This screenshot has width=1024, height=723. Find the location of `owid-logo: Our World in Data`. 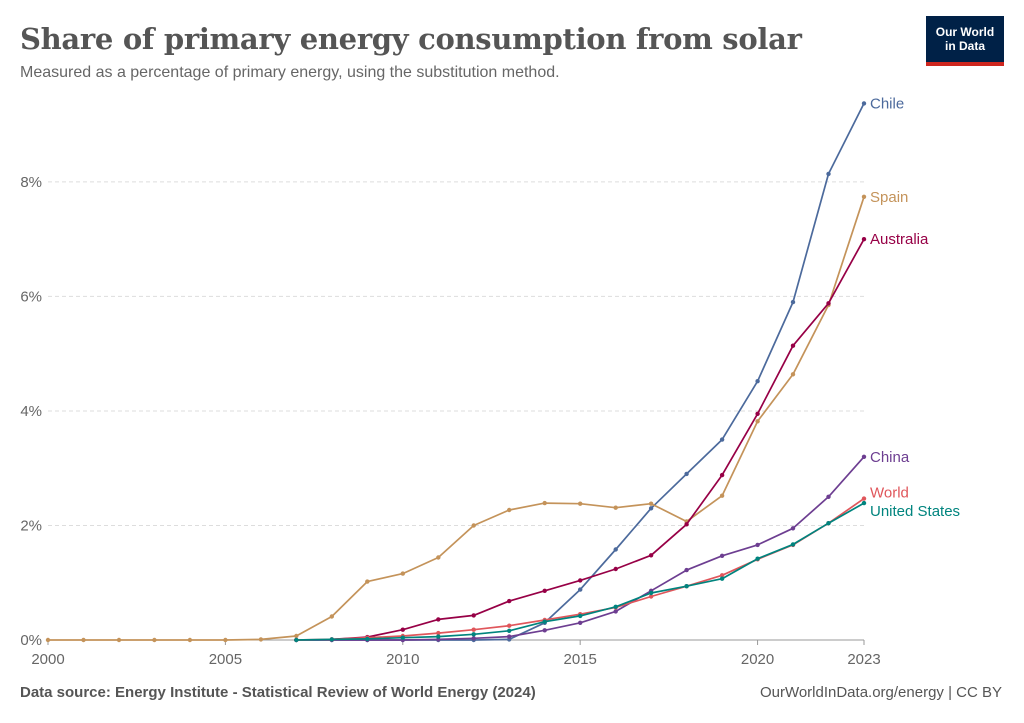

owid-logo: Our World in Data is located at coordinates (965, 41).